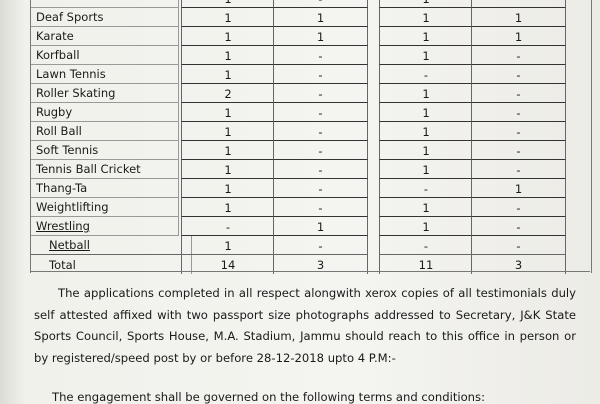  I want to click on table-row: Karate 1 1 1 1, so click(311, 36).